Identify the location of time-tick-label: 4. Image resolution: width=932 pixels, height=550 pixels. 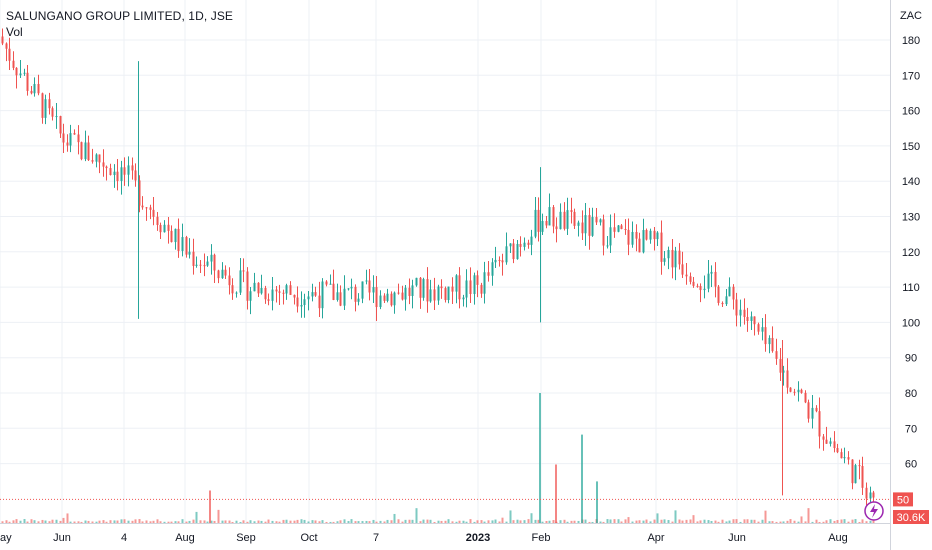
(124, 538).